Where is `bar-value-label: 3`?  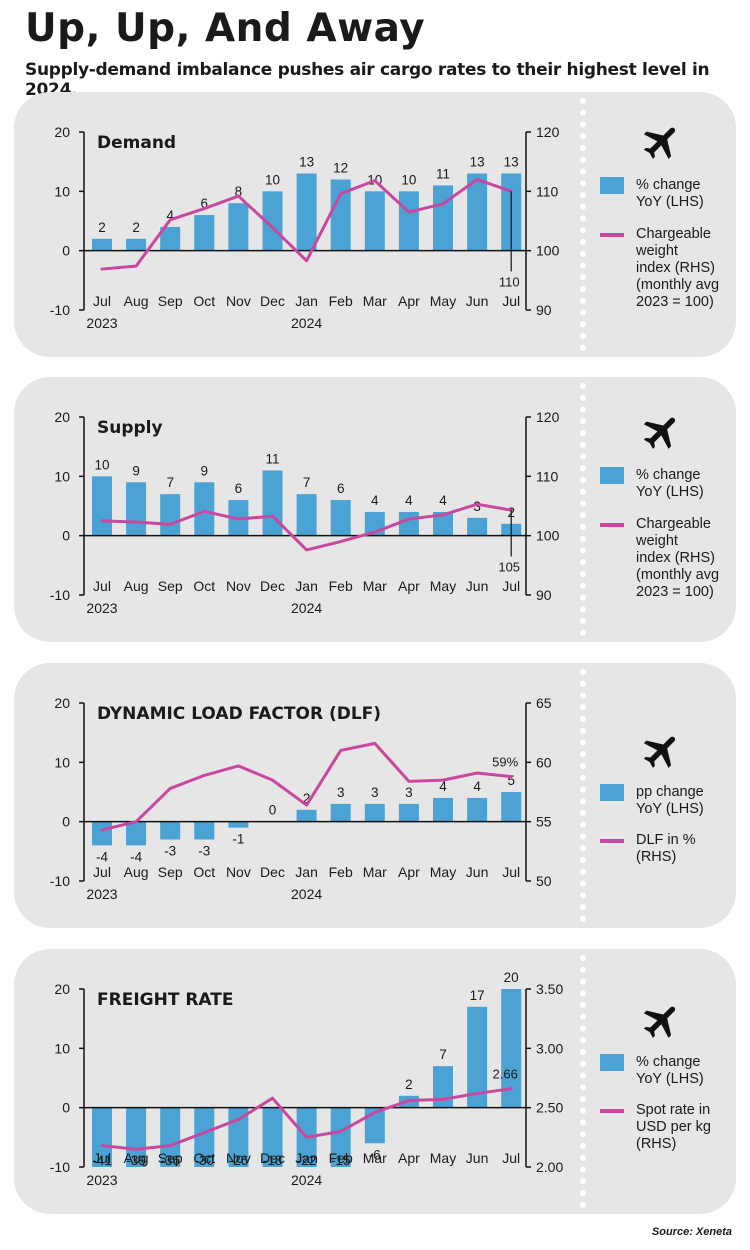 bar-value-label: 3 is located at coordinates (375, 792).